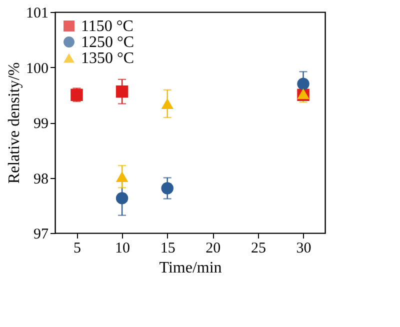 This screenshot has height=327, width=400. I want to click on x-tick-label: 30, so click(304, 248).